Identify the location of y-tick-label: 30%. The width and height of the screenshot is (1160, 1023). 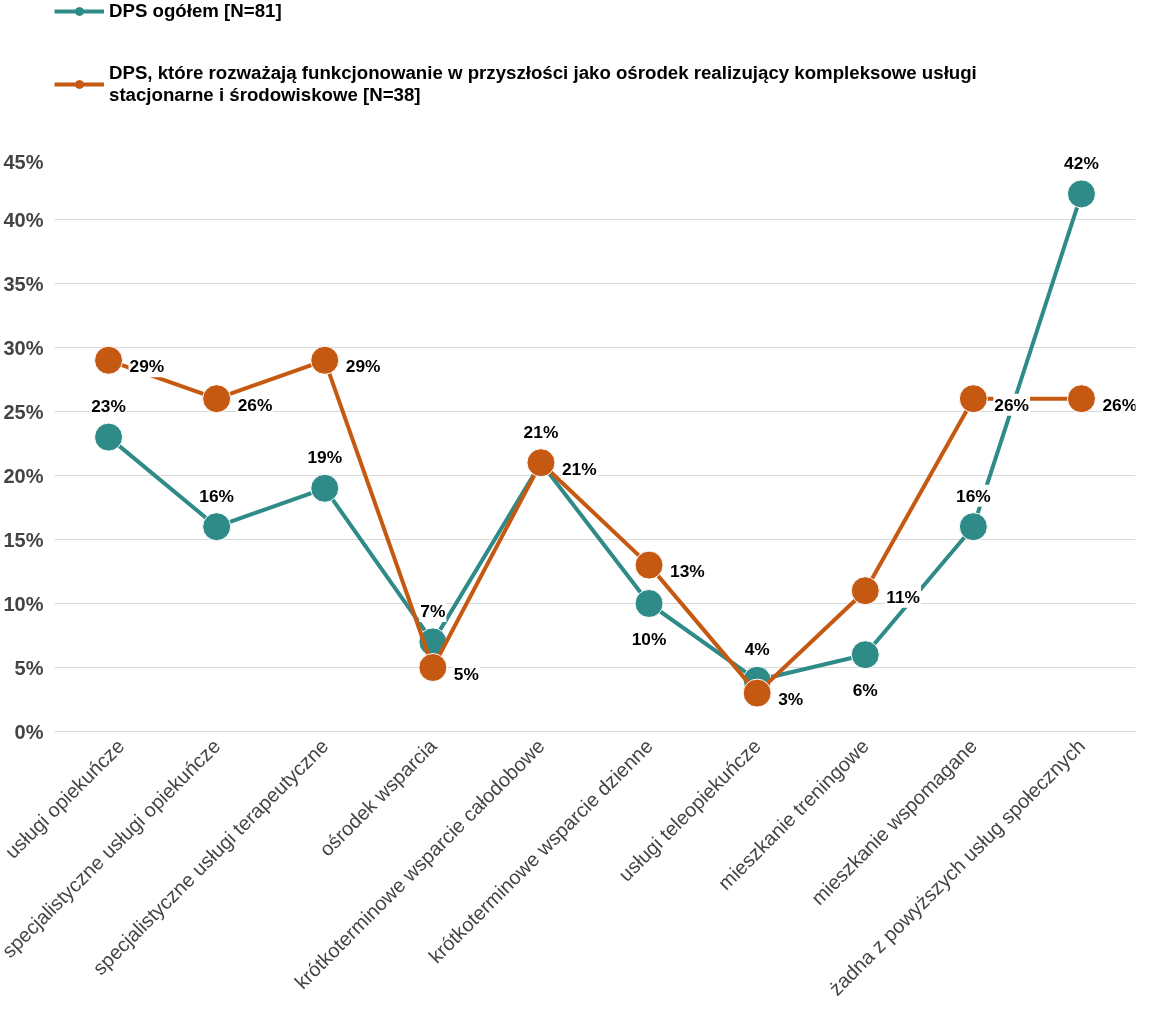
(23, 347).